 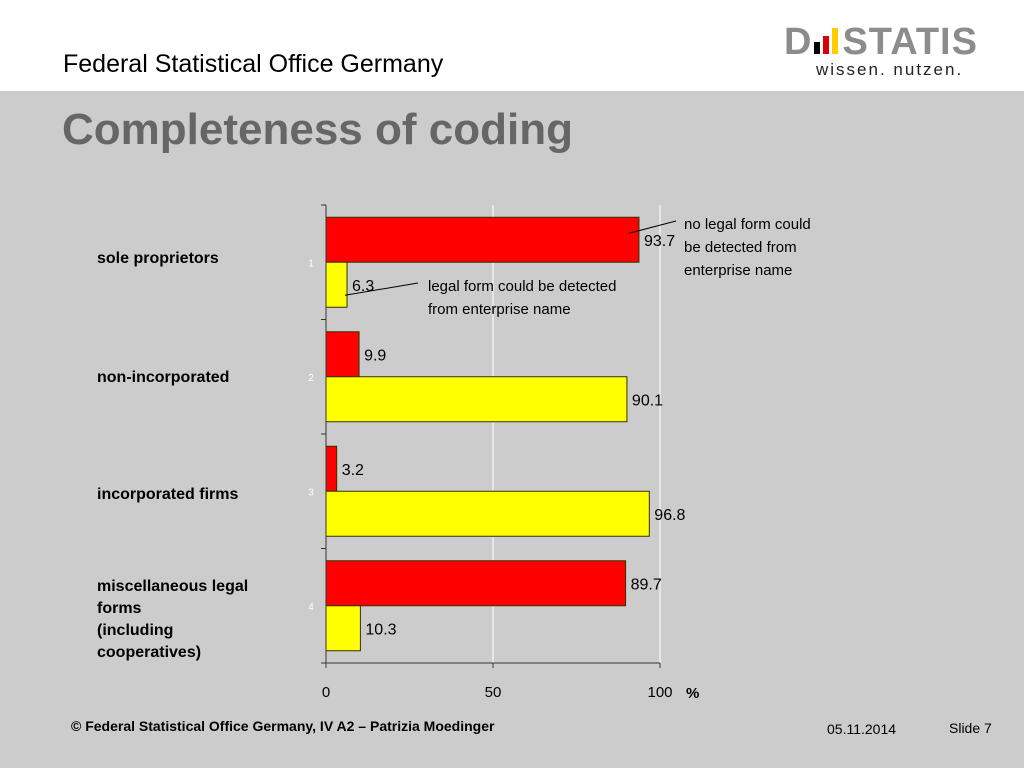 I want to click on data-label: 93.7, so click(x=659, y=241).